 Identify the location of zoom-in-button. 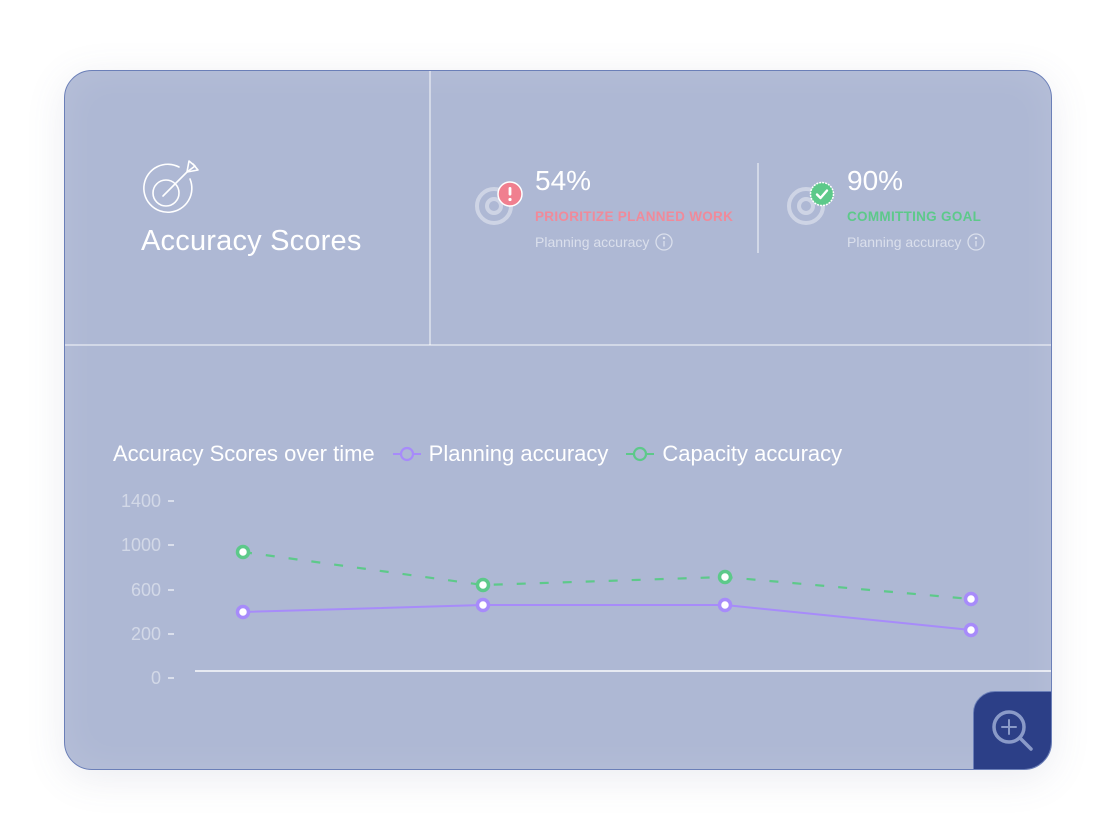
(1012, 730).